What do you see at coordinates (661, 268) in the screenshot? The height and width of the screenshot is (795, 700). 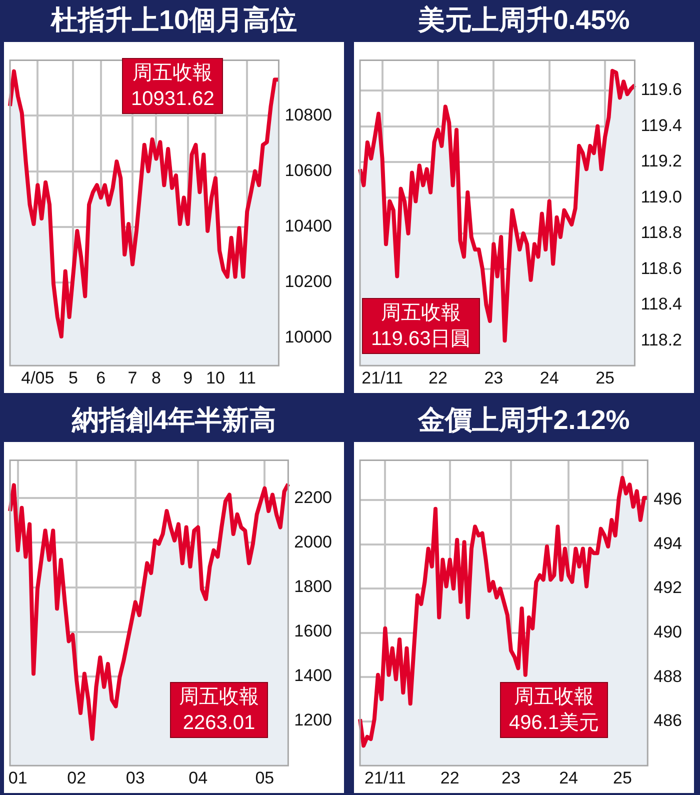 I see `y-tick-label: 118.6` at bounding box center [661, 268].